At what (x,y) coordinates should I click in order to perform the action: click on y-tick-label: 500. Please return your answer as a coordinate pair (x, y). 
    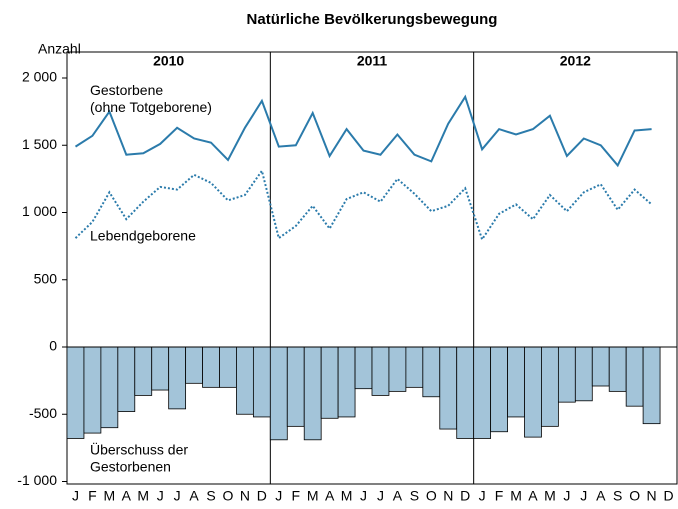
    Looking at the image, I should click on (46, 278).